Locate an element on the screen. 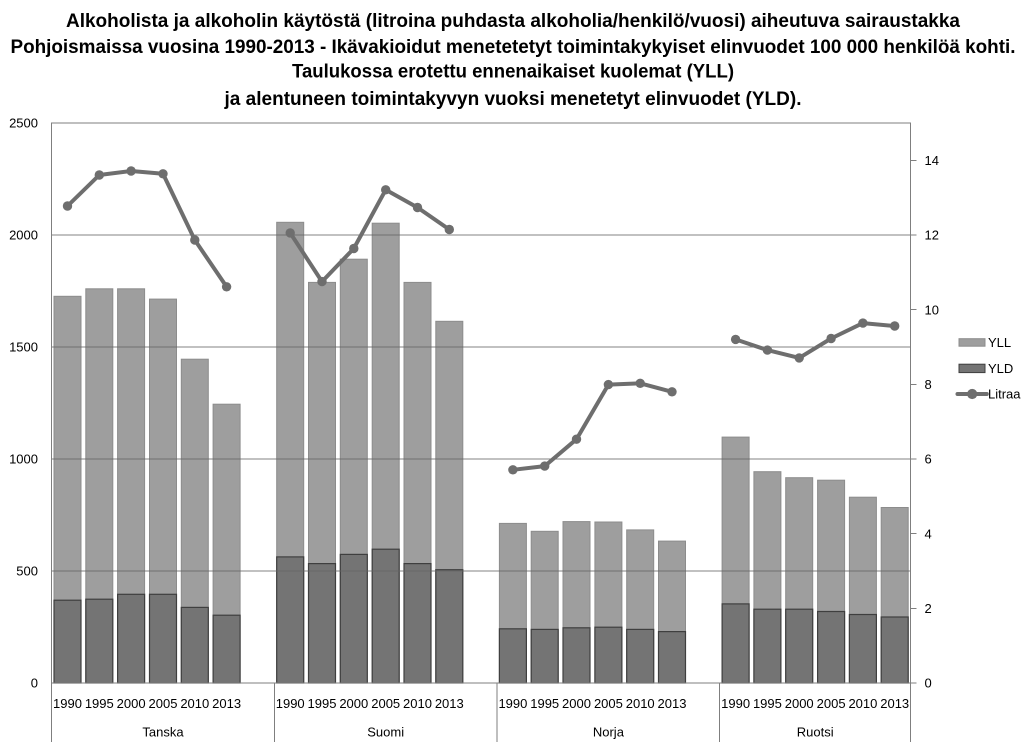 The height and width of the screenshot is (742, 1028). svg-text: 2500 is located at coordinates (23, 123).